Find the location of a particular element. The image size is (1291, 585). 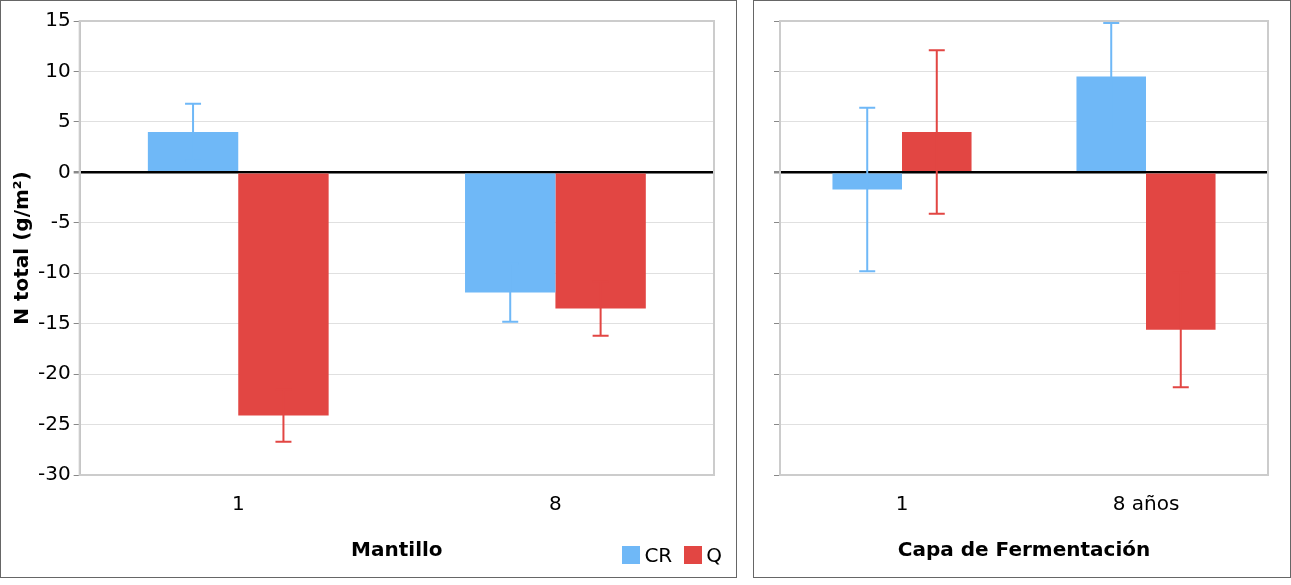

y-tick-label: -20 is located at coordinates (54, 372).